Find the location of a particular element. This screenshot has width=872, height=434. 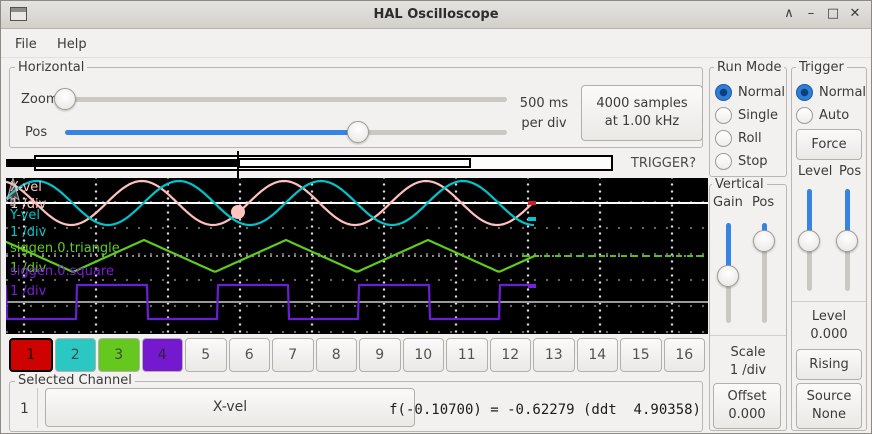

vertical-pos-slider-handle is located at coordinates (764, 241).